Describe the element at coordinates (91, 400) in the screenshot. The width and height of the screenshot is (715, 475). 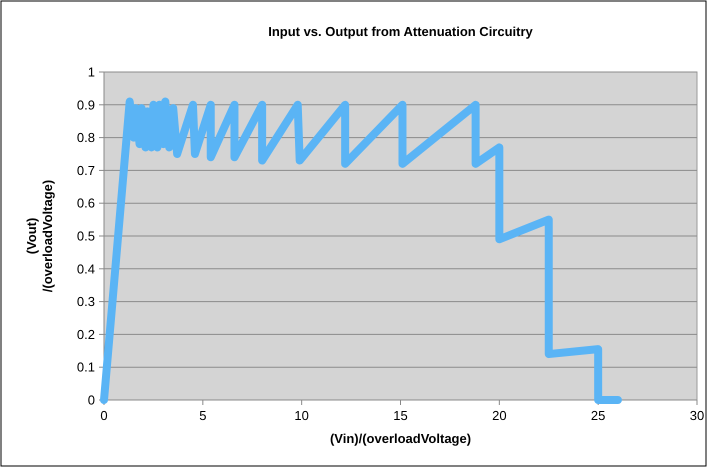
I see `y-tick-label: 0` at that location.